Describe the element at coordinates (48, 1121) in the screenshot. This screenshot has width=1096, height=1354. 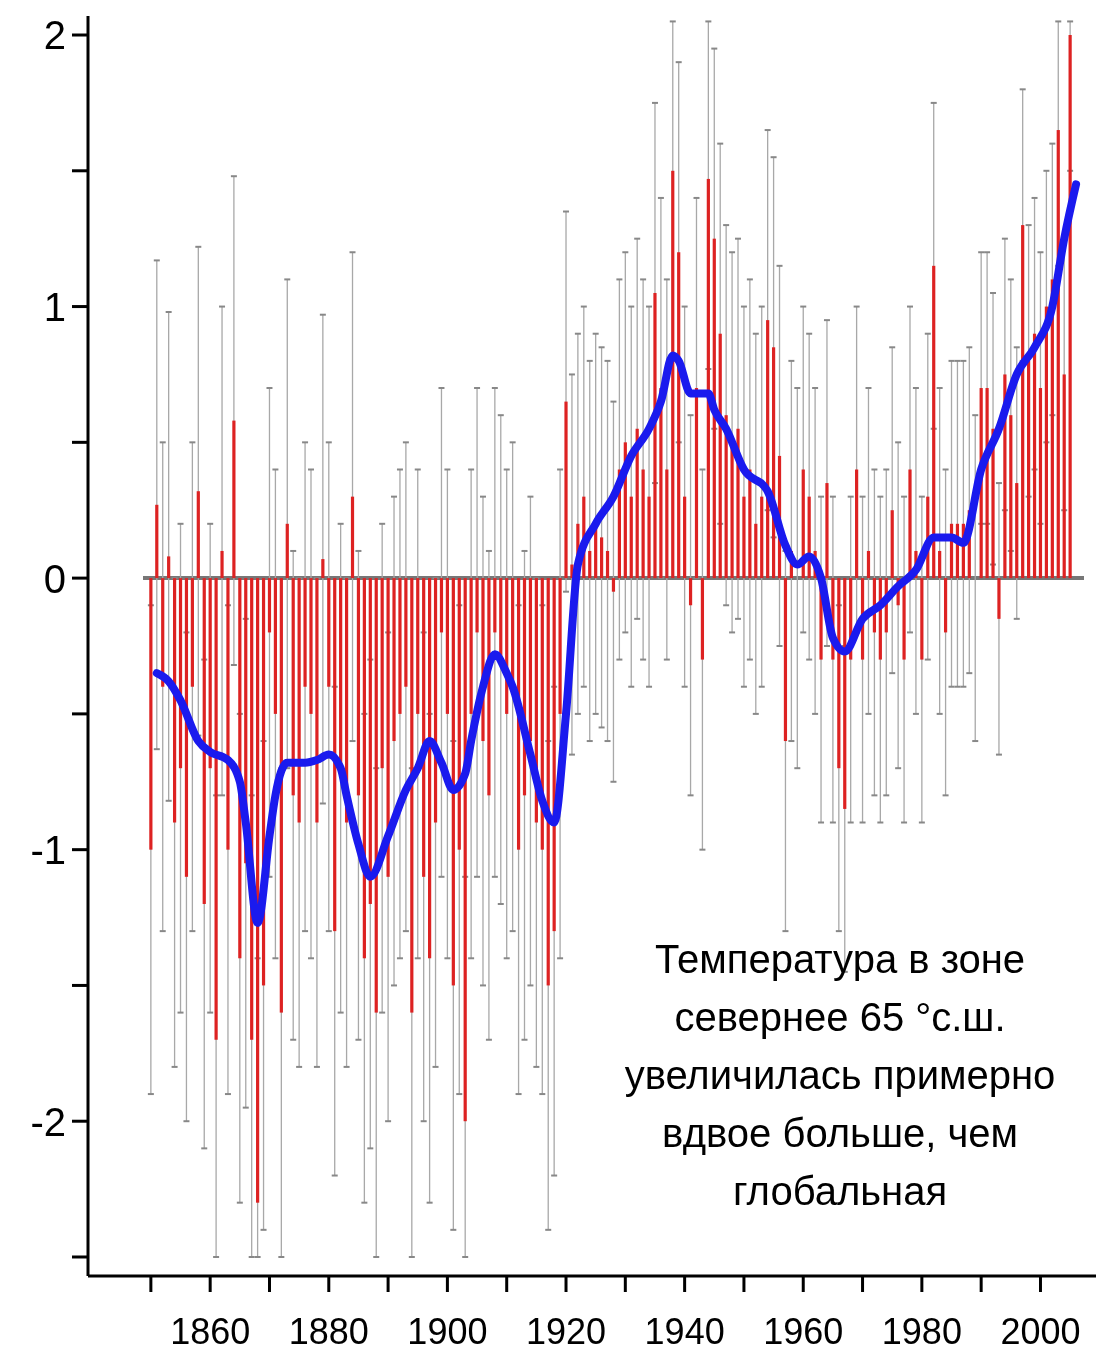
I see `y-tick-label: -2` at that location.